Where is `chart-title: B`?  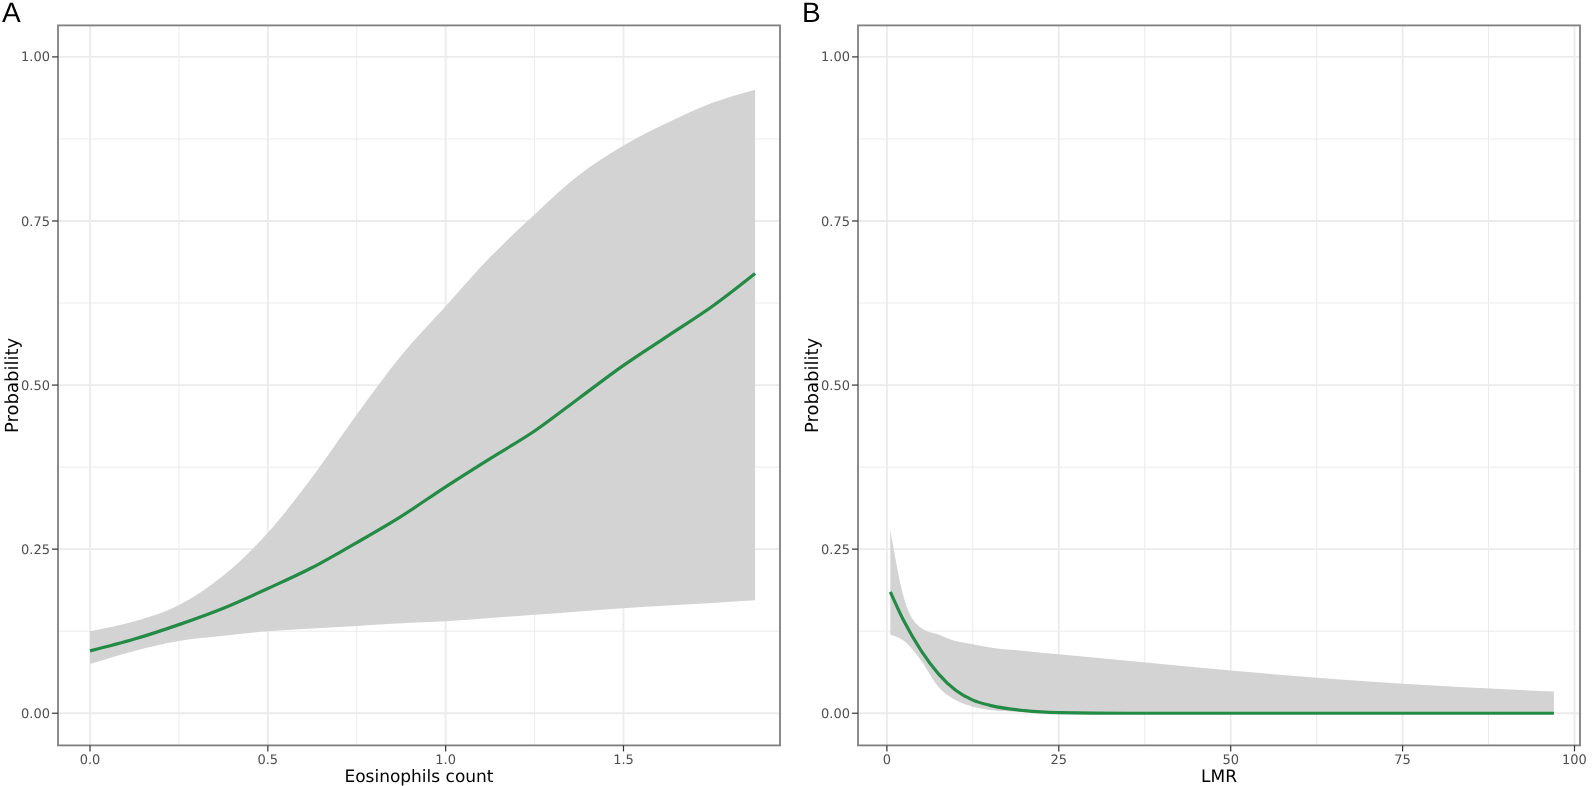 chart-title: B is located at coordinates (811, 14).